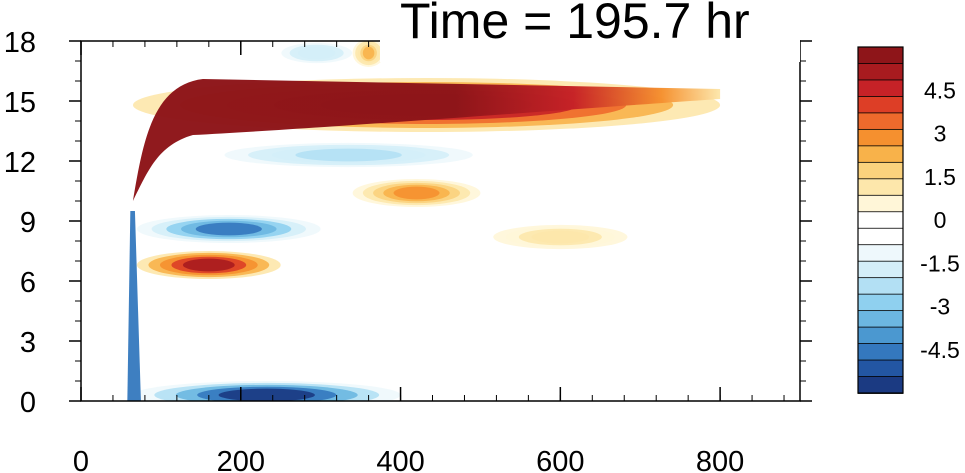  What do you see at coordinates (400, 459) in the screenshot?
I see `x-tick-label: 400` at bounding box center [400, 459].